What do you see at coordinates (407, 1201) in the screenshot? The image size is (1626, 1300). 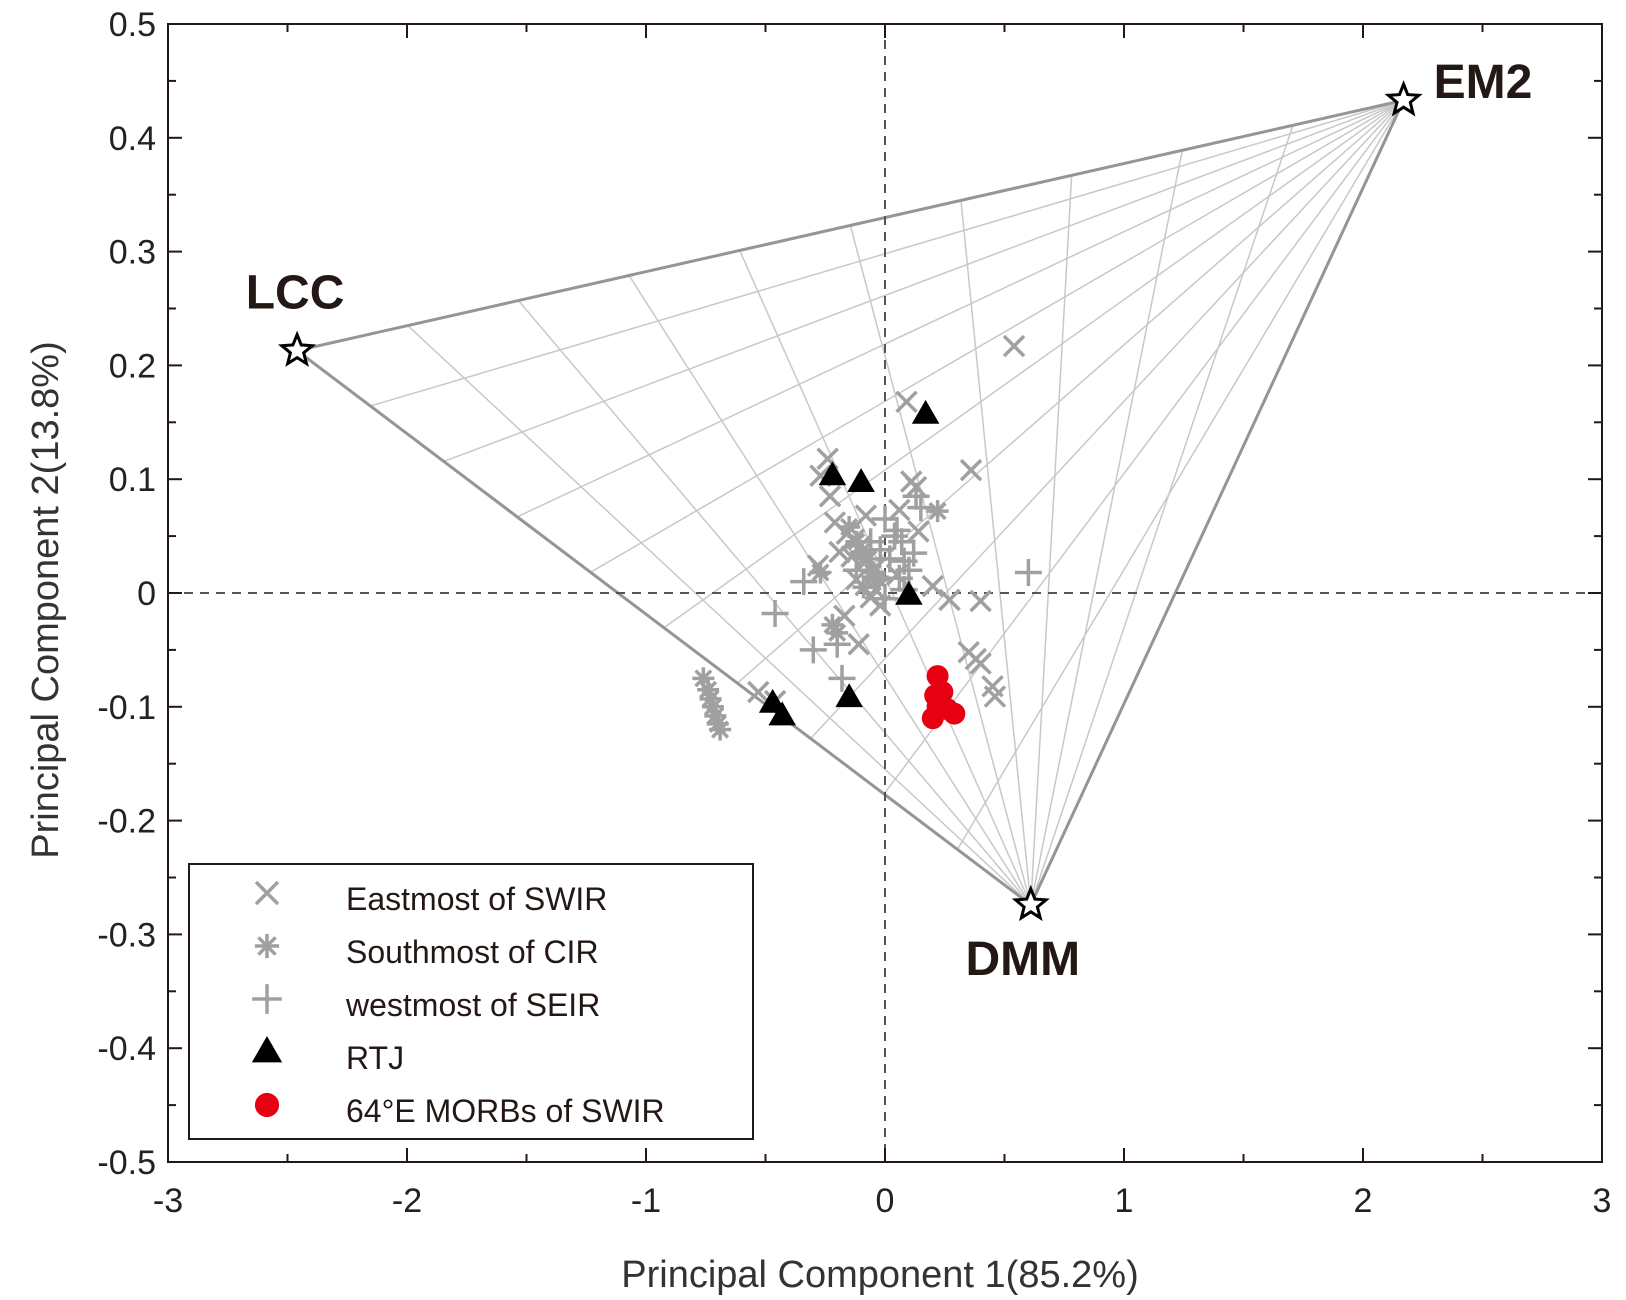 I see `x-tick-label: -2` at bounding box center [407, 1201].